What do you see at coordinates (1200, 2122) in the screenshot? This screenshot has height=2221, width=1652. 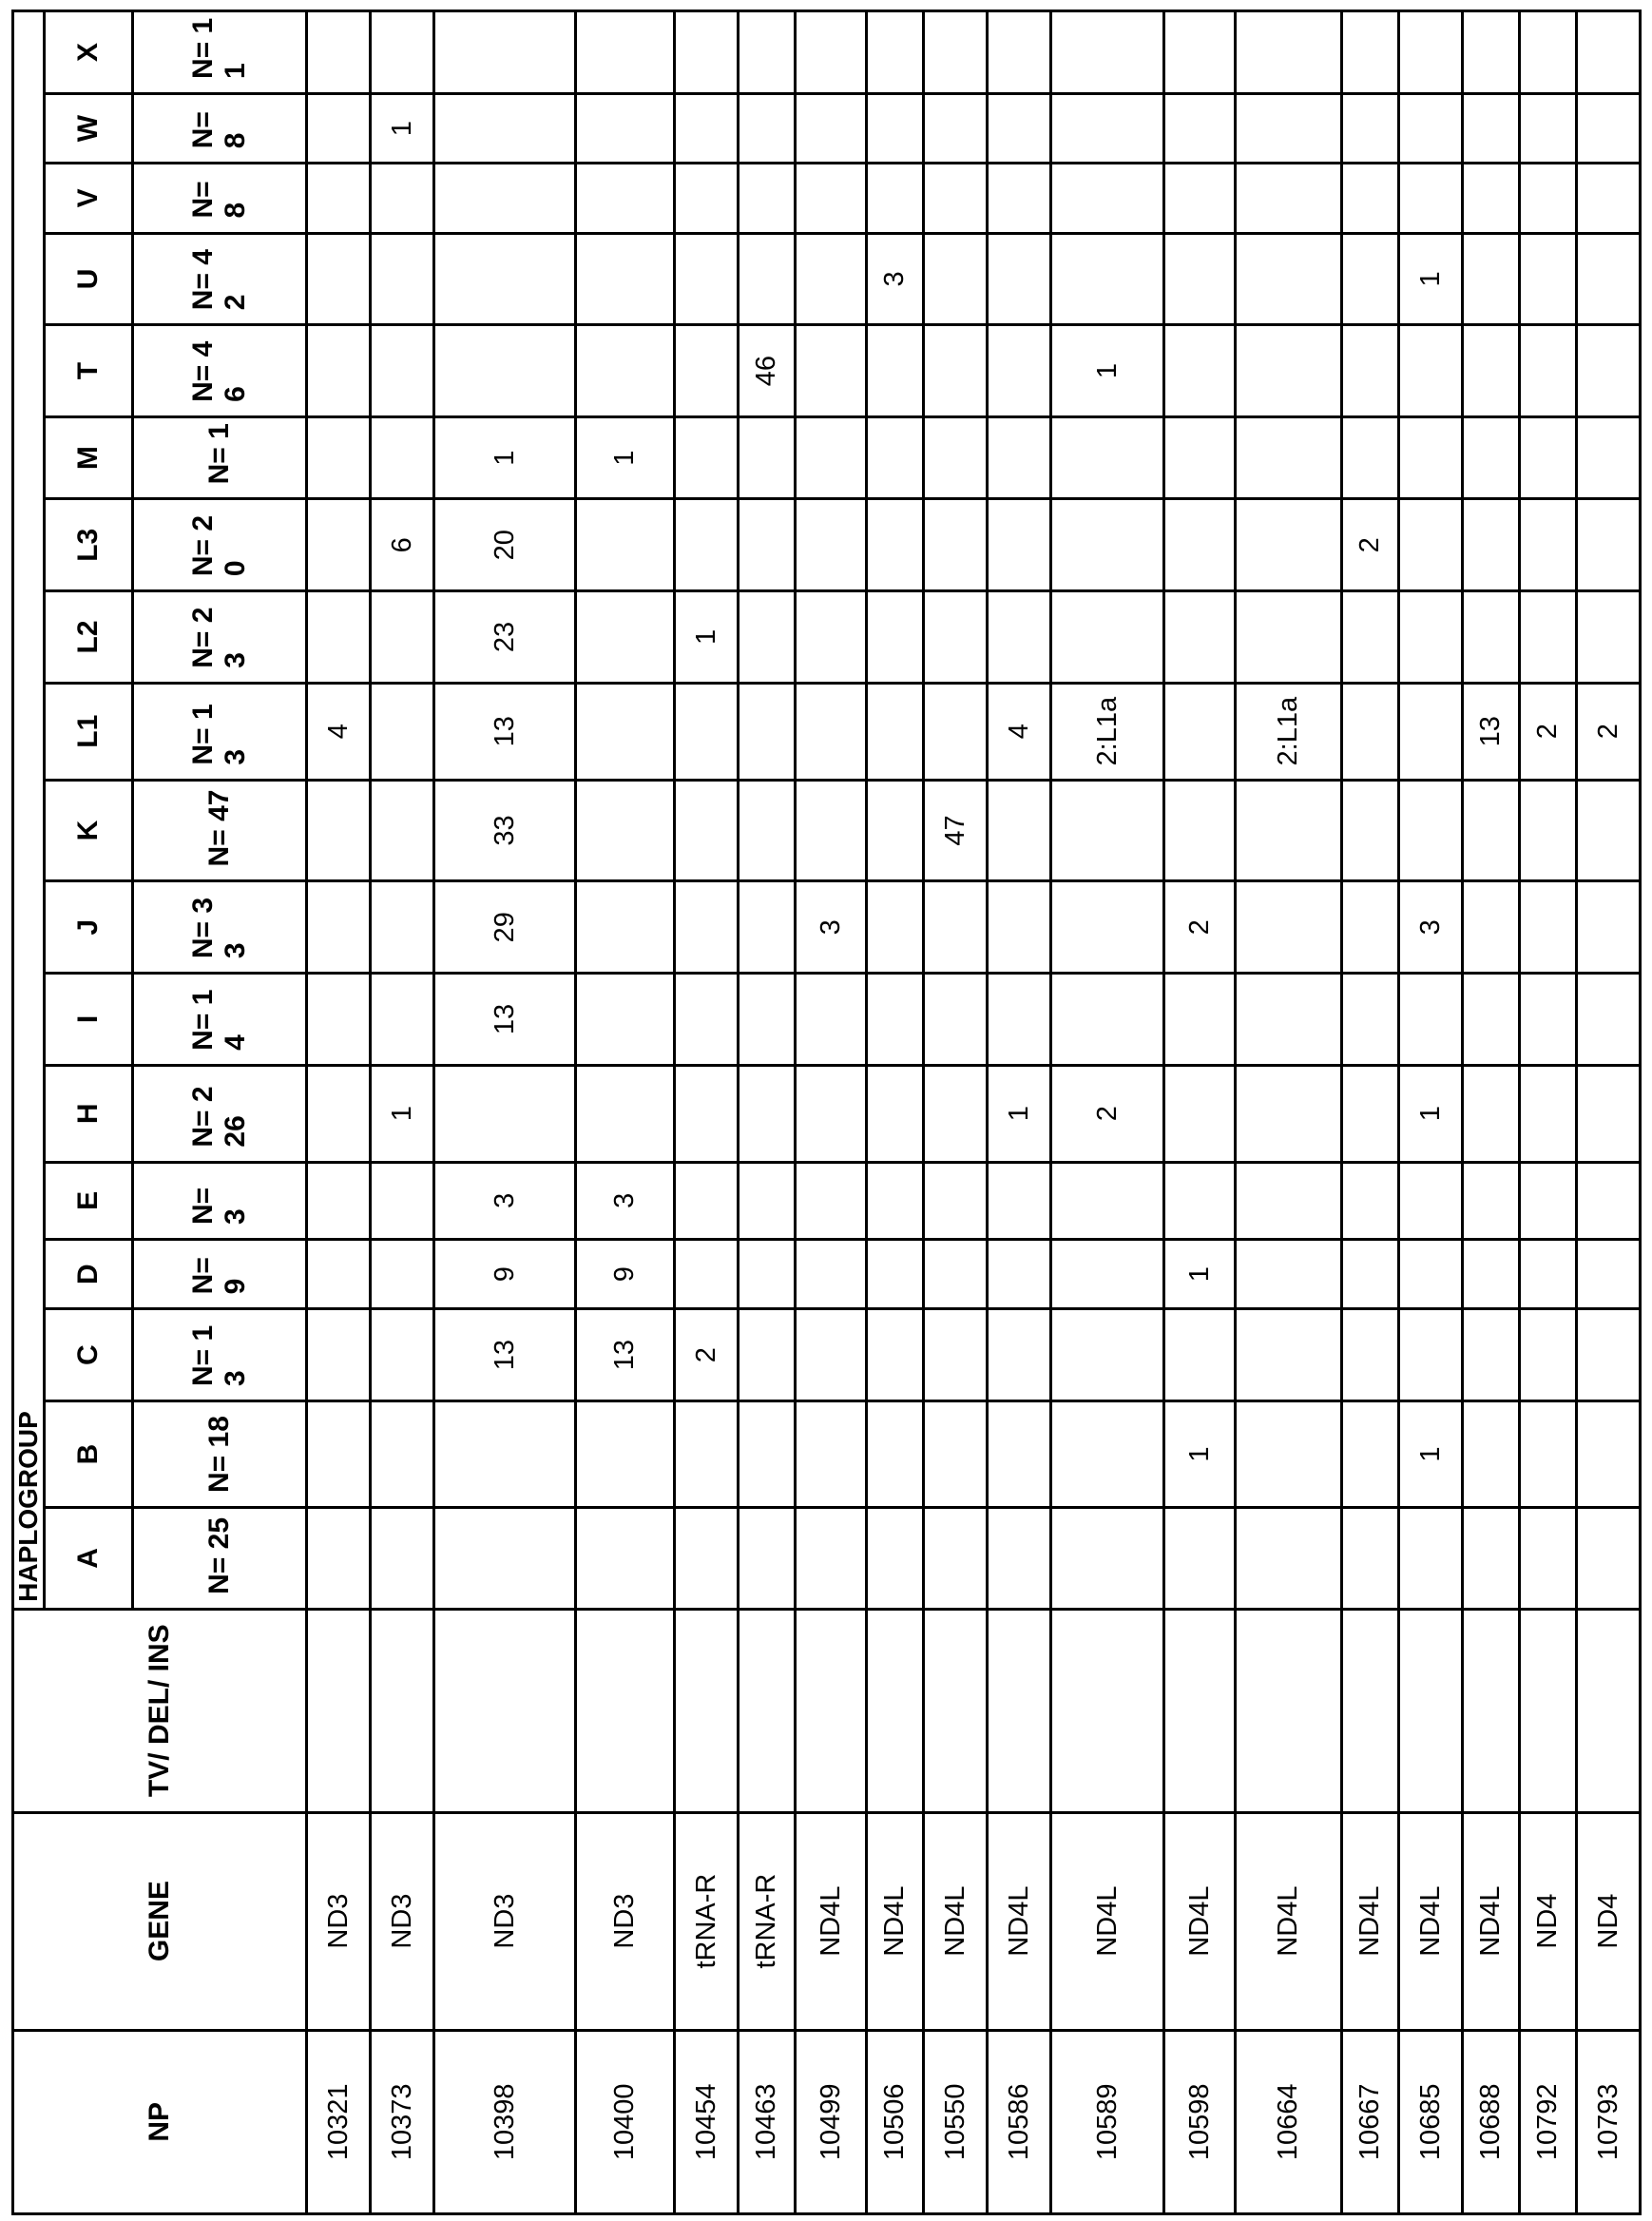 I see `np-cell: 10598` at bounding box center [1200, 2122].